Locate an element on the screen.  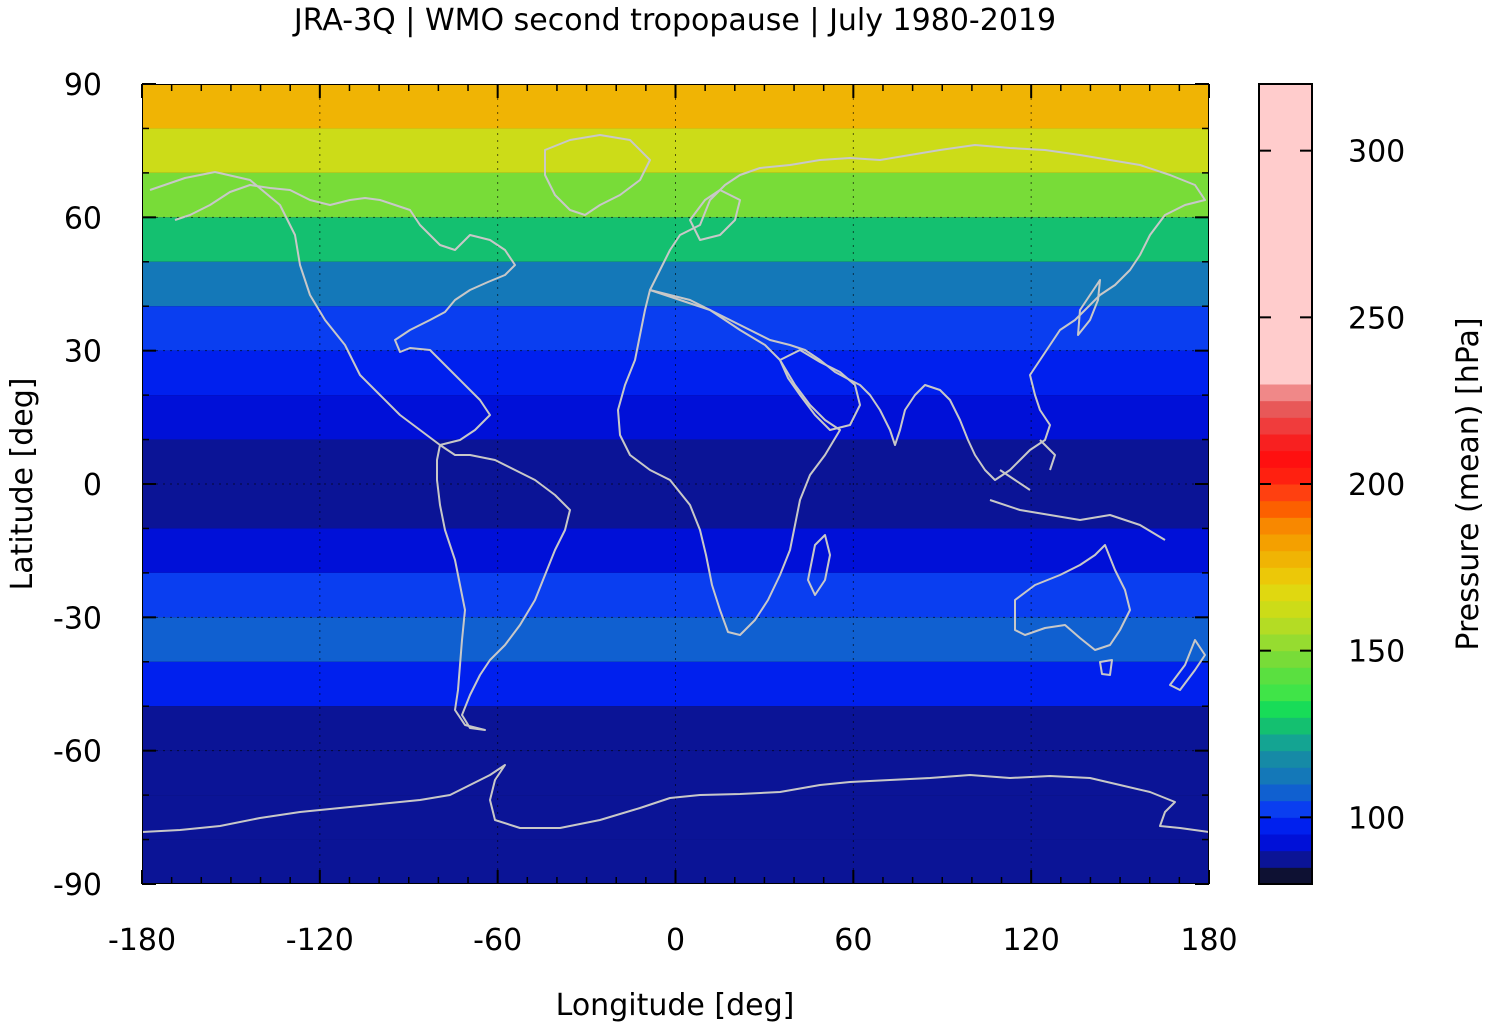
y-tick-label: 0 is located at coordinates (92, 485).